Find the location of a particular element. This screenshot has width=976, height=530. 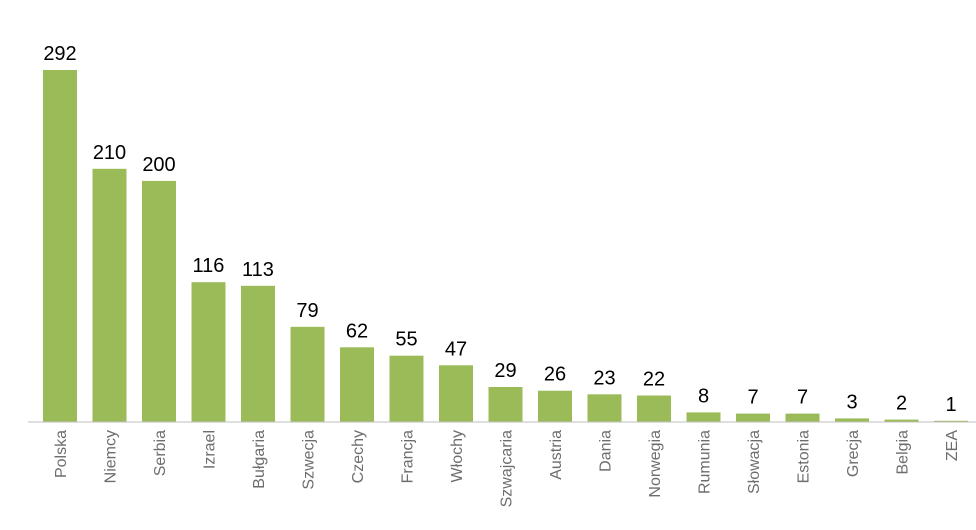

value-label-2: 200 is located at coordinates (158, 165).